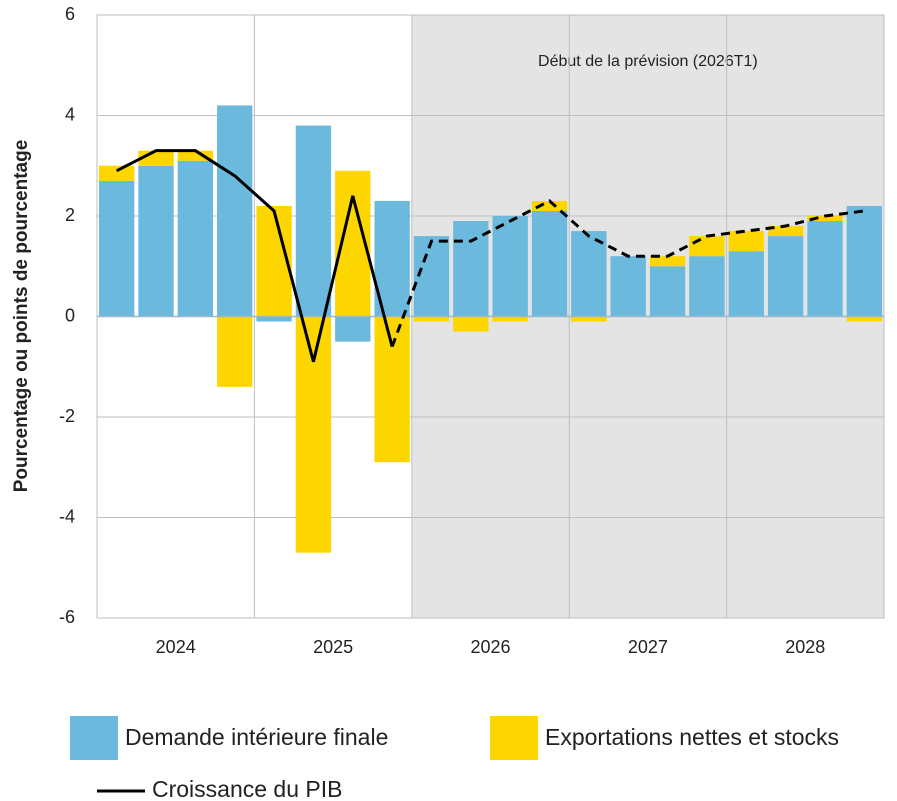 The image size is (897, 801). I want to click on legend-label: Exportations nettes et stocks, so click(692, 737).